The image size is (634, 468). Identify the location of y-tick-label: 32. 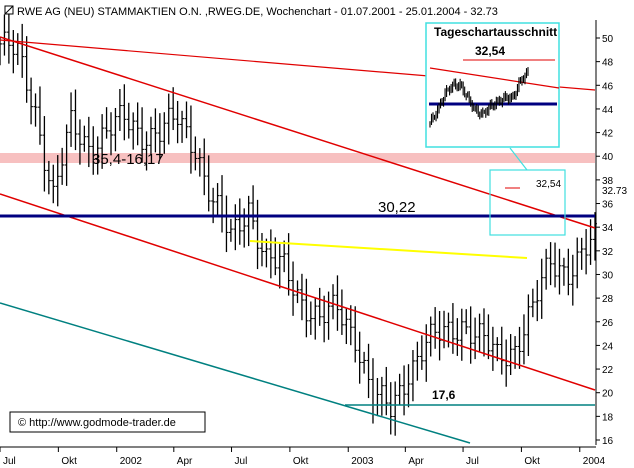
(608, 252).